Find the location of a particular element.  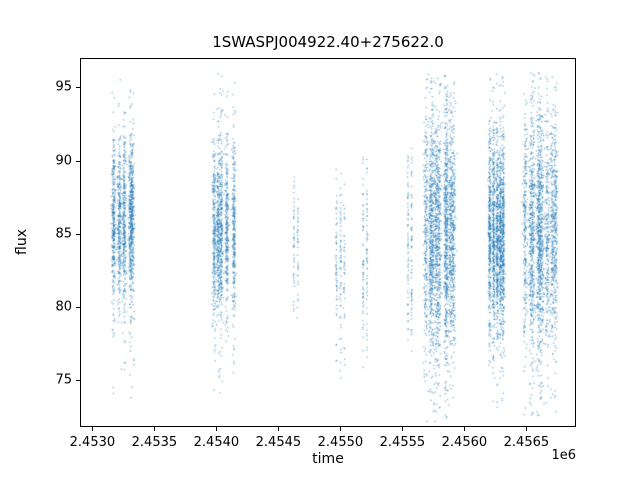

y-axis-label: flux is located at coordinates (22, 242).